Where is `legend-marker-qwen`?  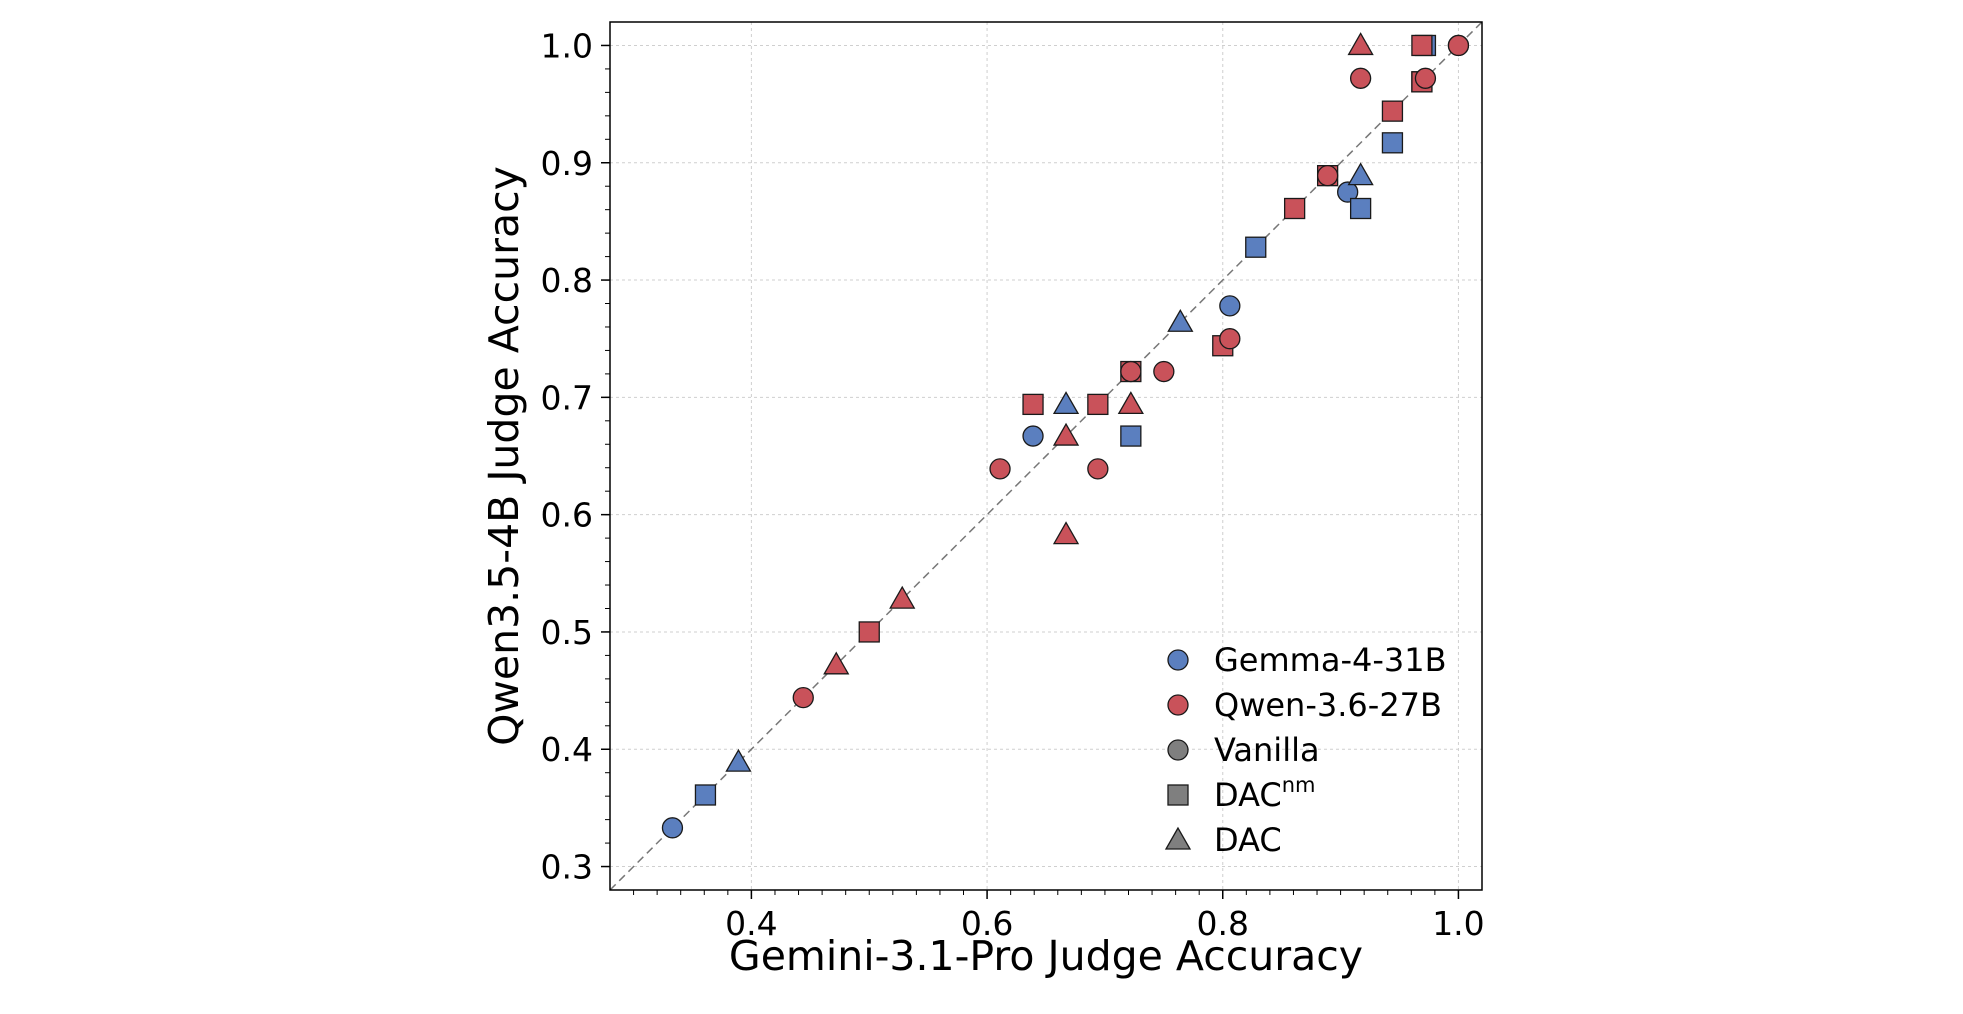 legend-marker-qwen is located at coordinates (1178, 705).